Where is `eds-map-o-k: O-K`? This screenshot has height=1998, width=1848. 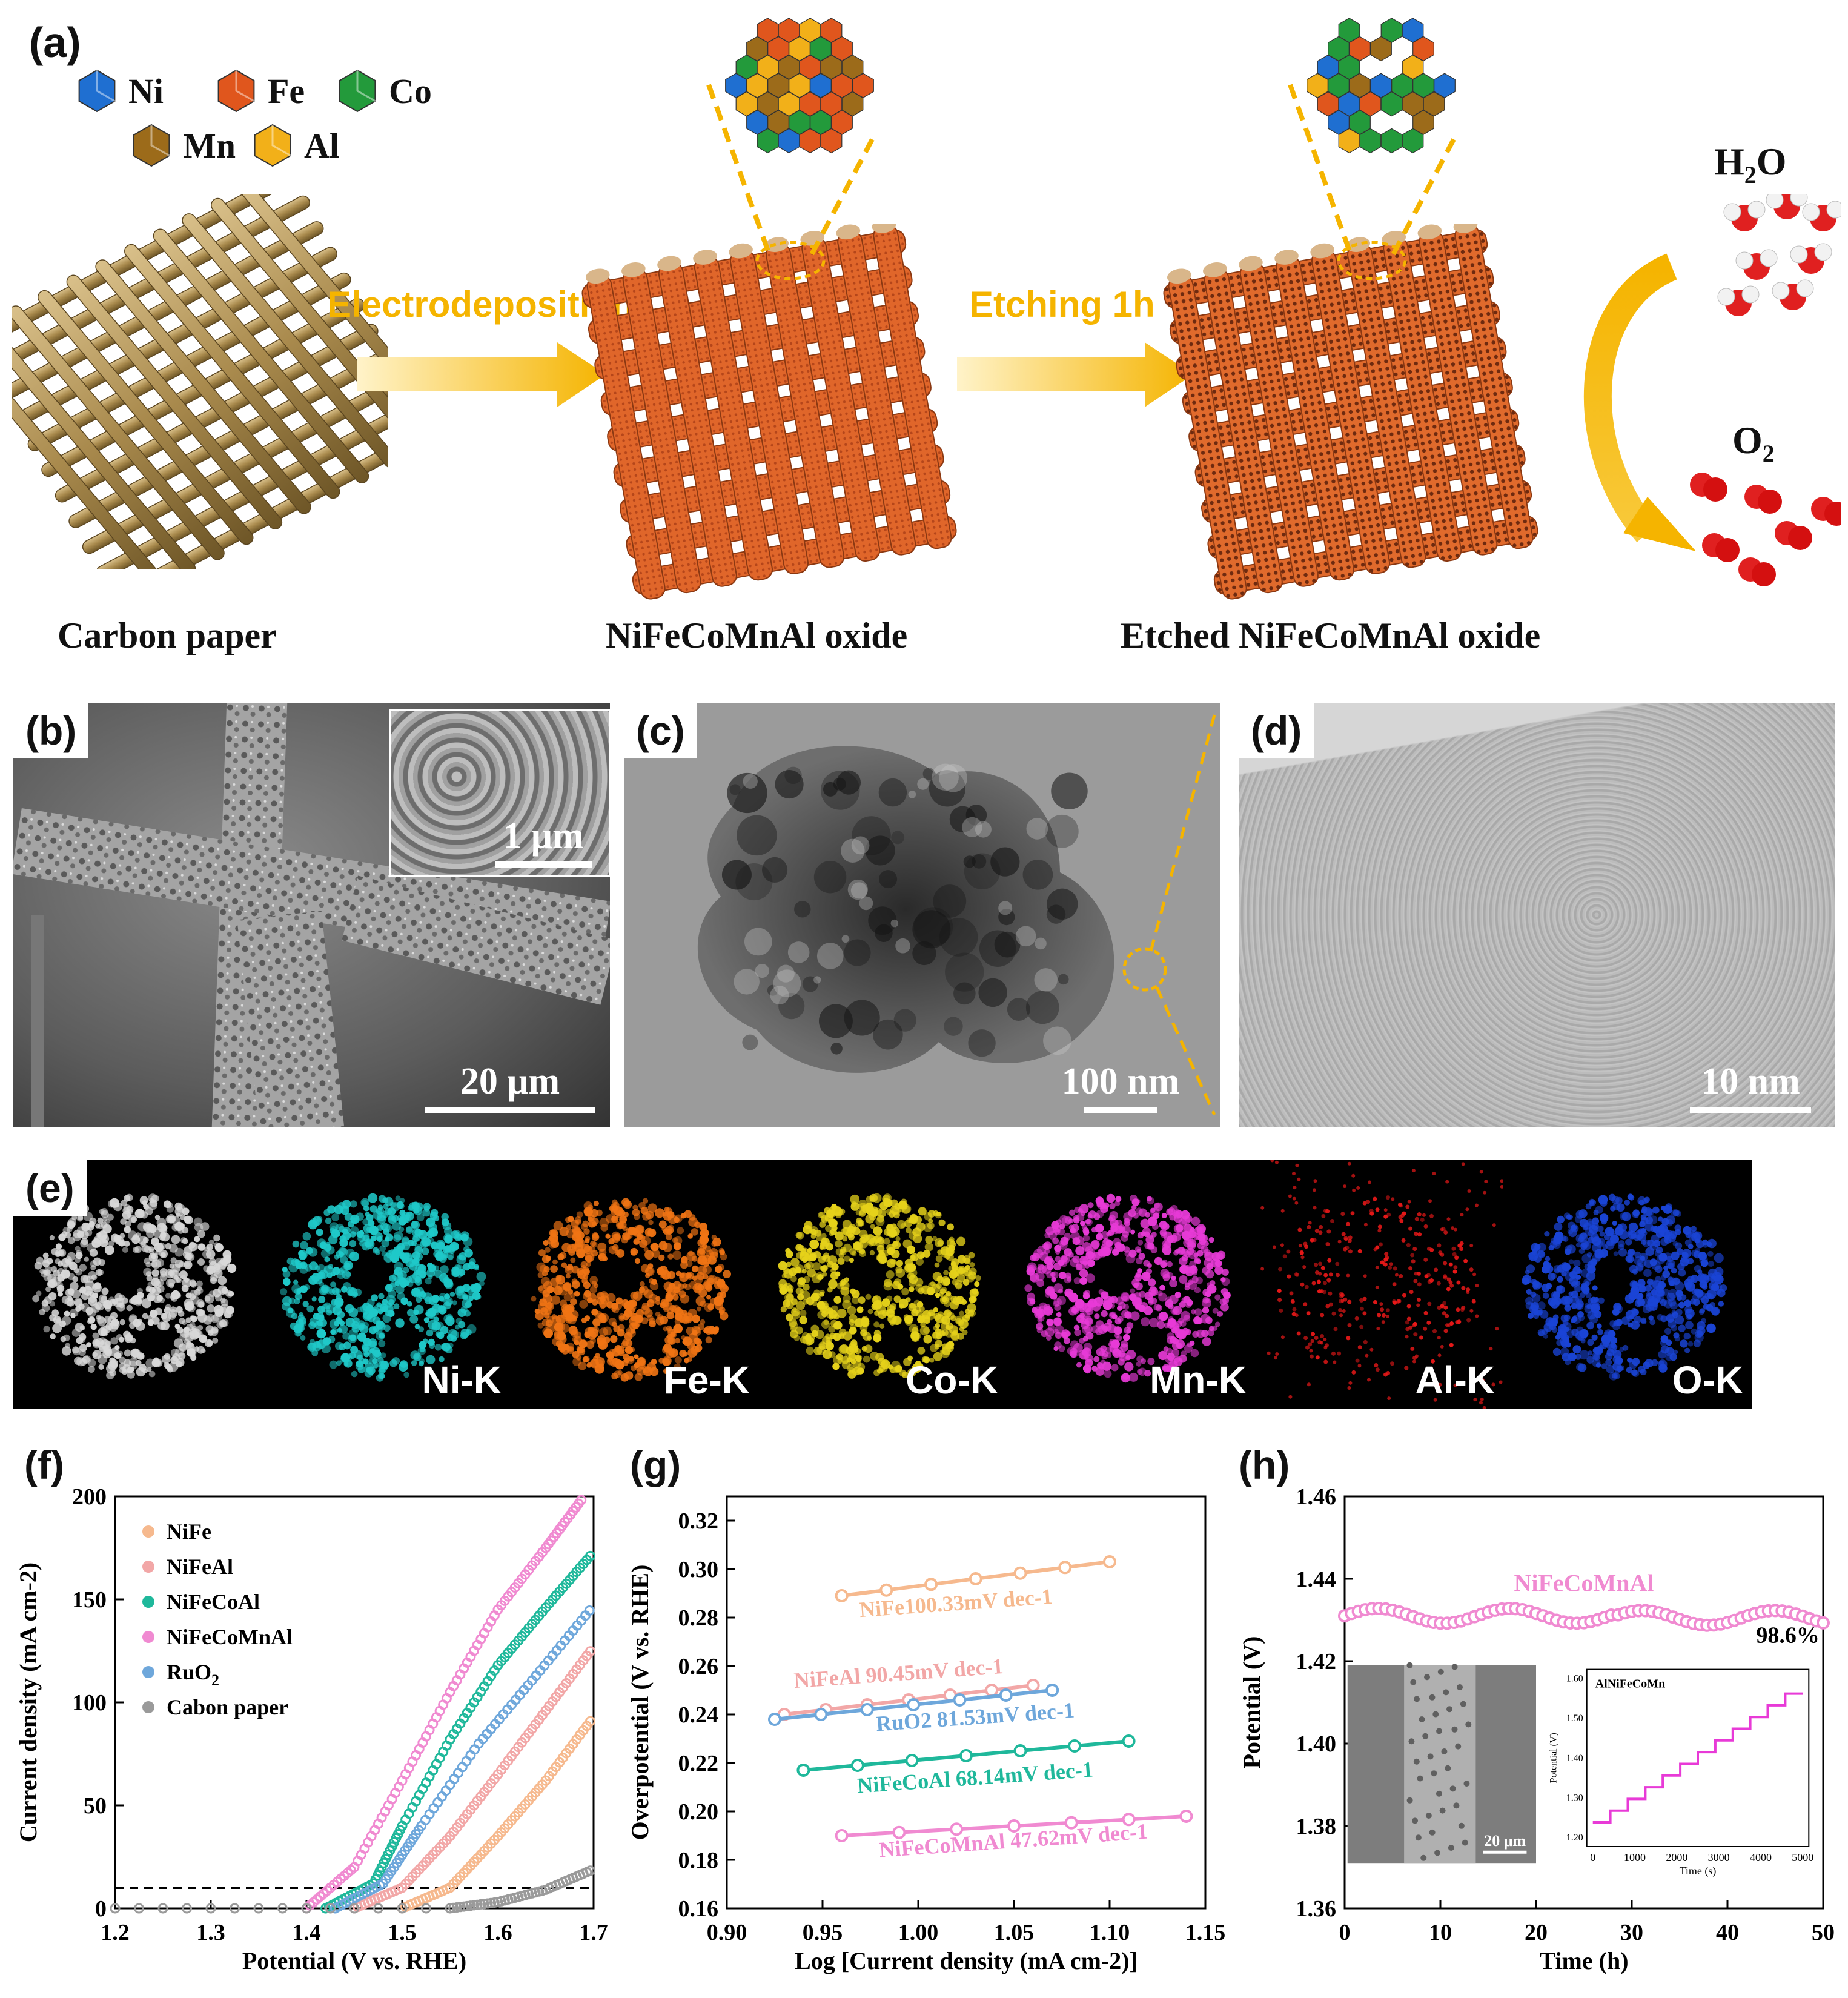
eds-map-o-k: O-K is located at coordinates (1627, 1284).